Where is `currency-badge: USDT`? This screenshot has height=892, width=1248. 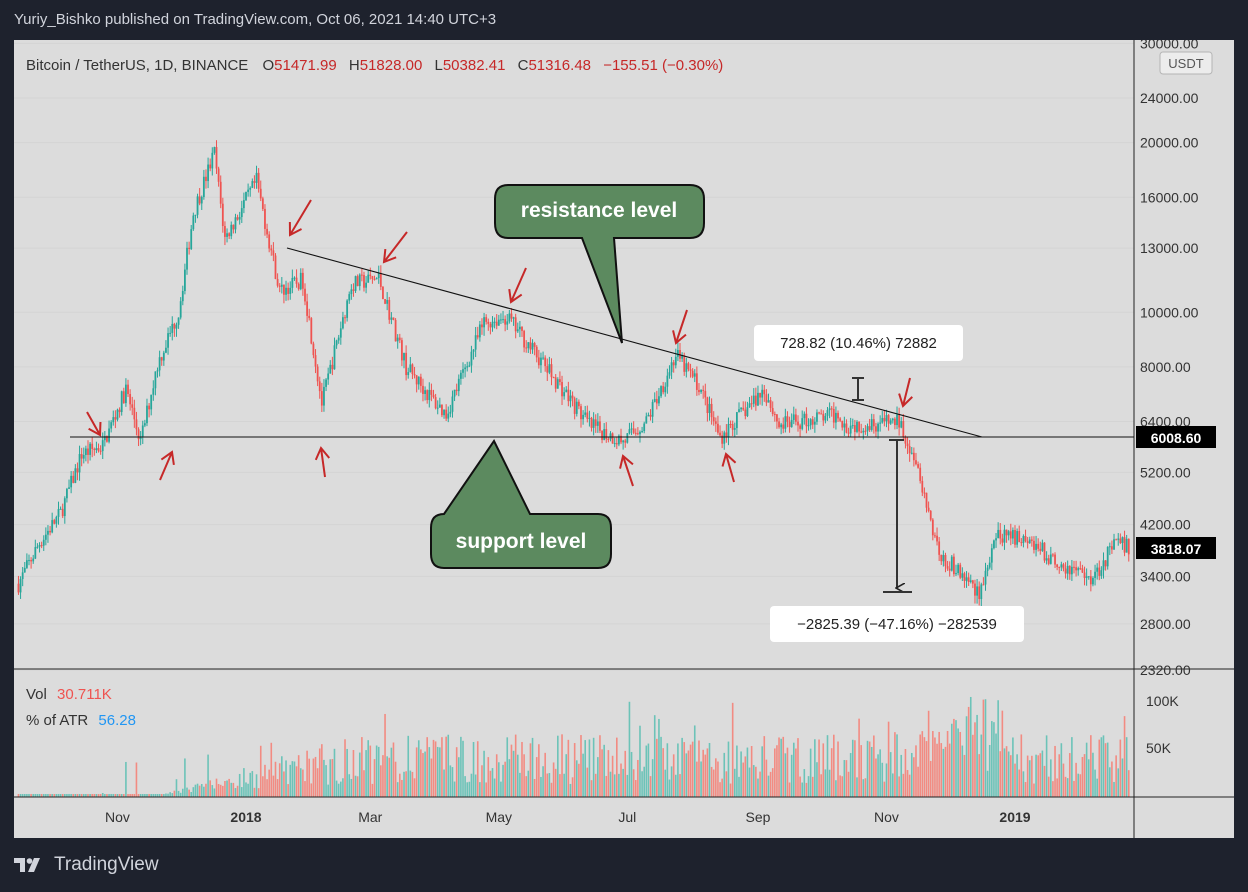 currency-badge: USDT is located at coordinates (1186, 63).